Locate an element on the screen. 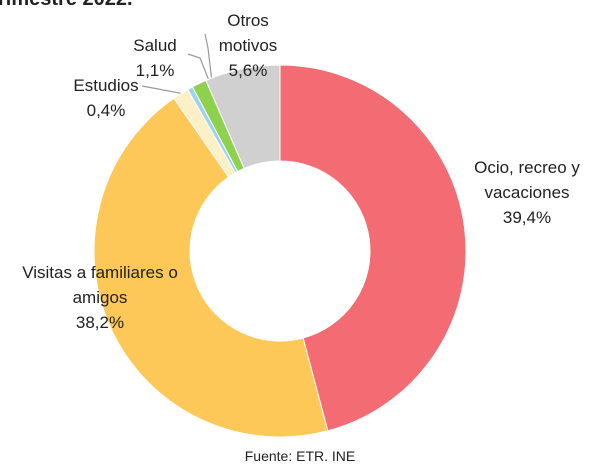 Image resolution: width=590 pixels, height=464 pixels. leader-line is located at coordinates (208, 58).